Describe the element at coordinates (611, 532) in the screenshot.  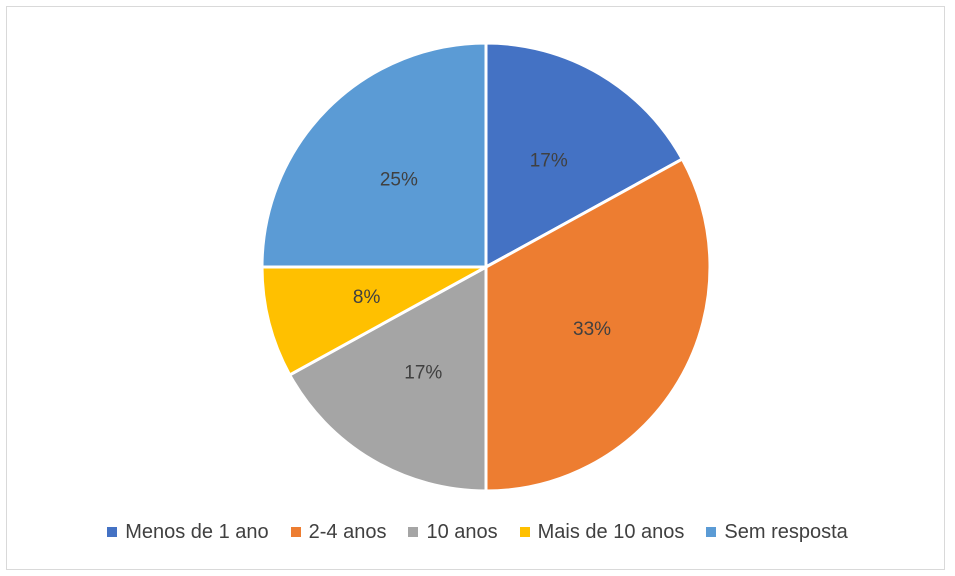
I see `legend-label: Mais de 10 anos` at that location.